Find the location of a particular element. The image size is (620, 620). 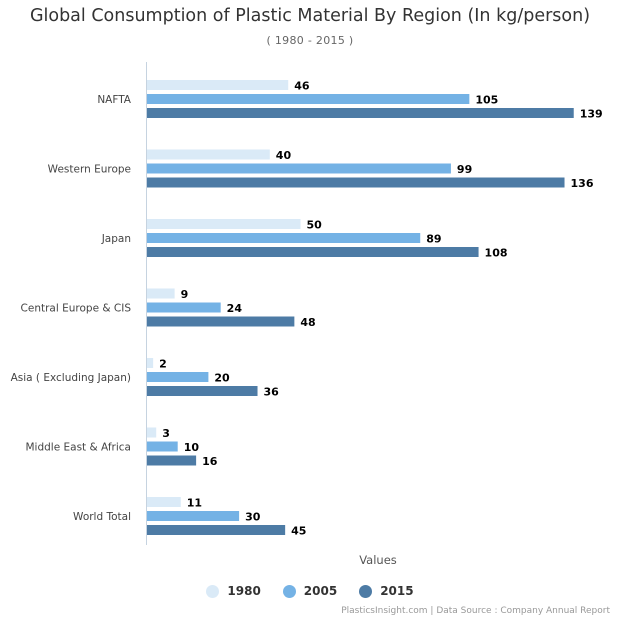

category-label: World Total is located at coordinates (102, 517).